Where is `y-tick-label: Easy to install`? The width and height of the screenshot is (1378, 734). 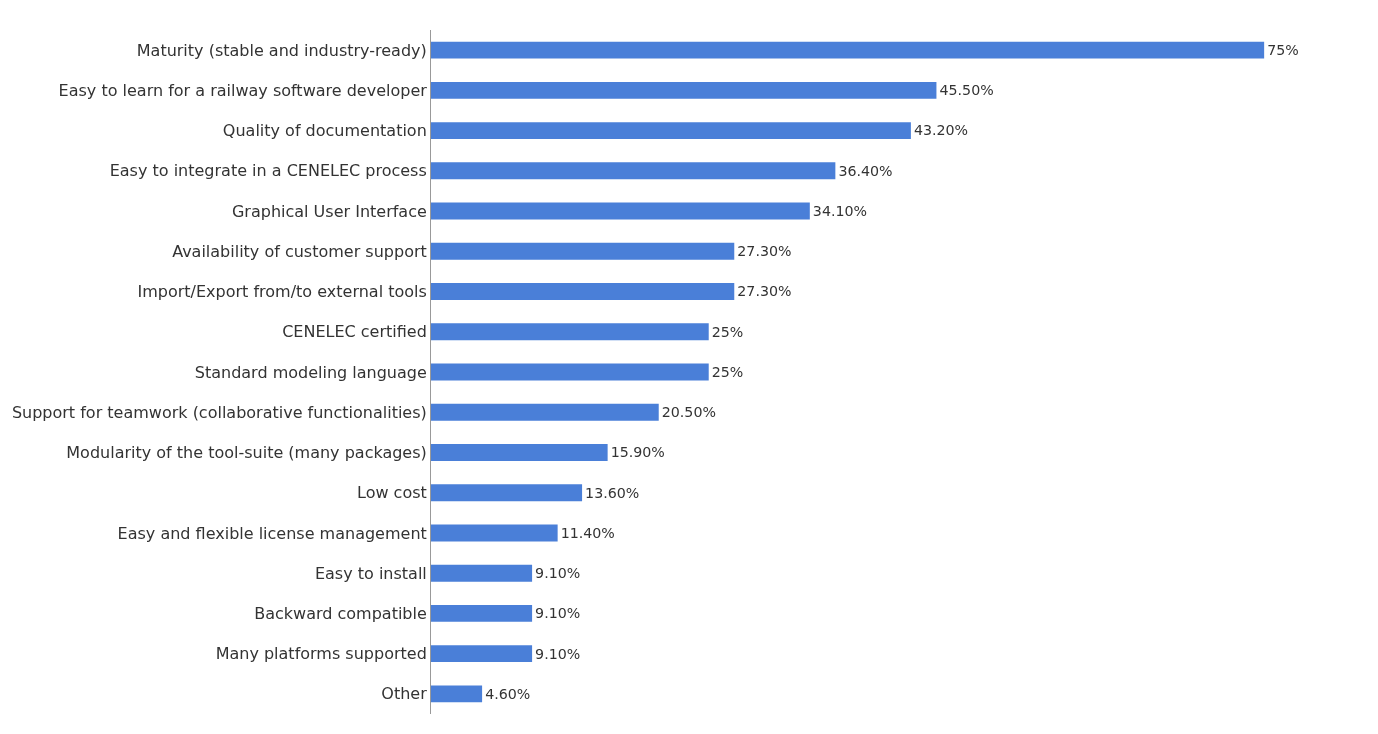
y-tick-label: Easy to install is located at coordinates (370, 573).